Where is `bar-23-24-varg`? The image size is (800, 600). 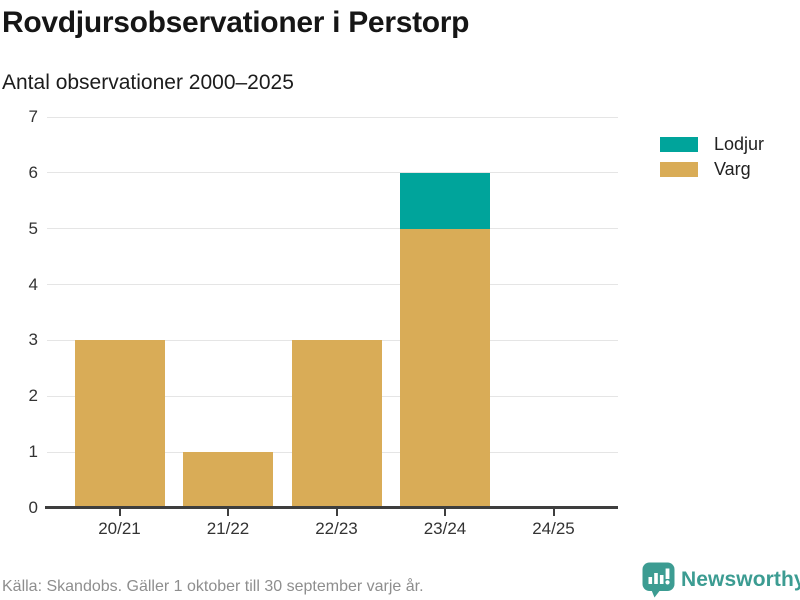 bar-23-24-varg is located at coordinates (445, 368).